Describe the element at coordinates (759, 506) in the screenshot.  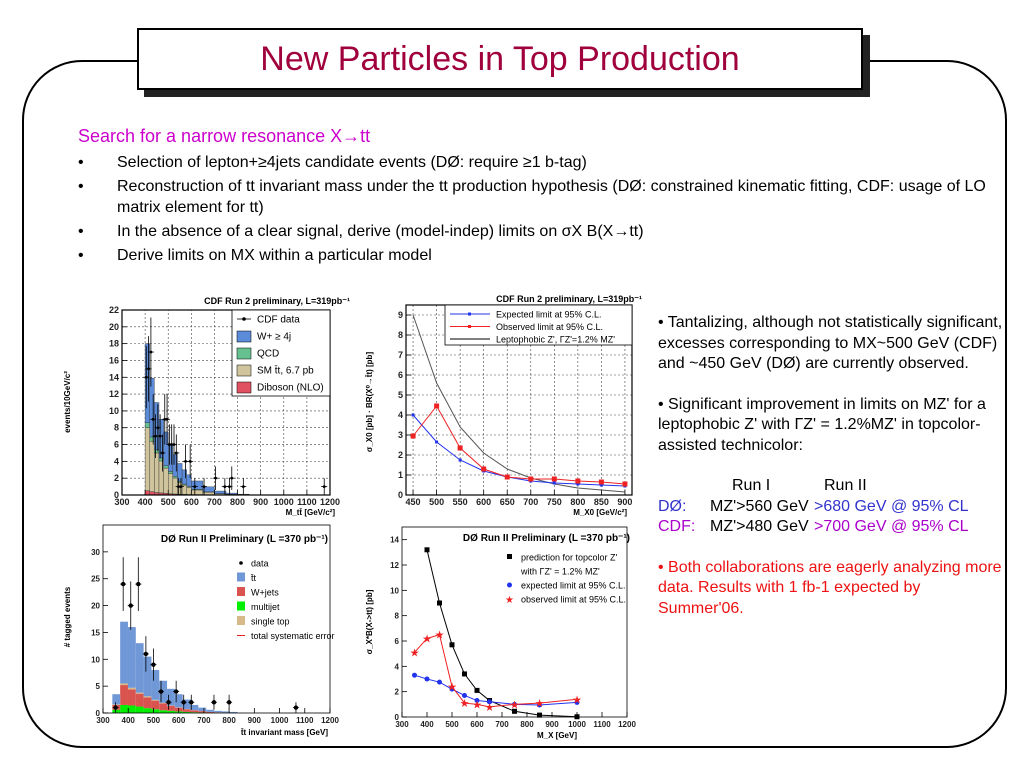
I see `row-d0-run1: MZ'>560 GeV` at that location.